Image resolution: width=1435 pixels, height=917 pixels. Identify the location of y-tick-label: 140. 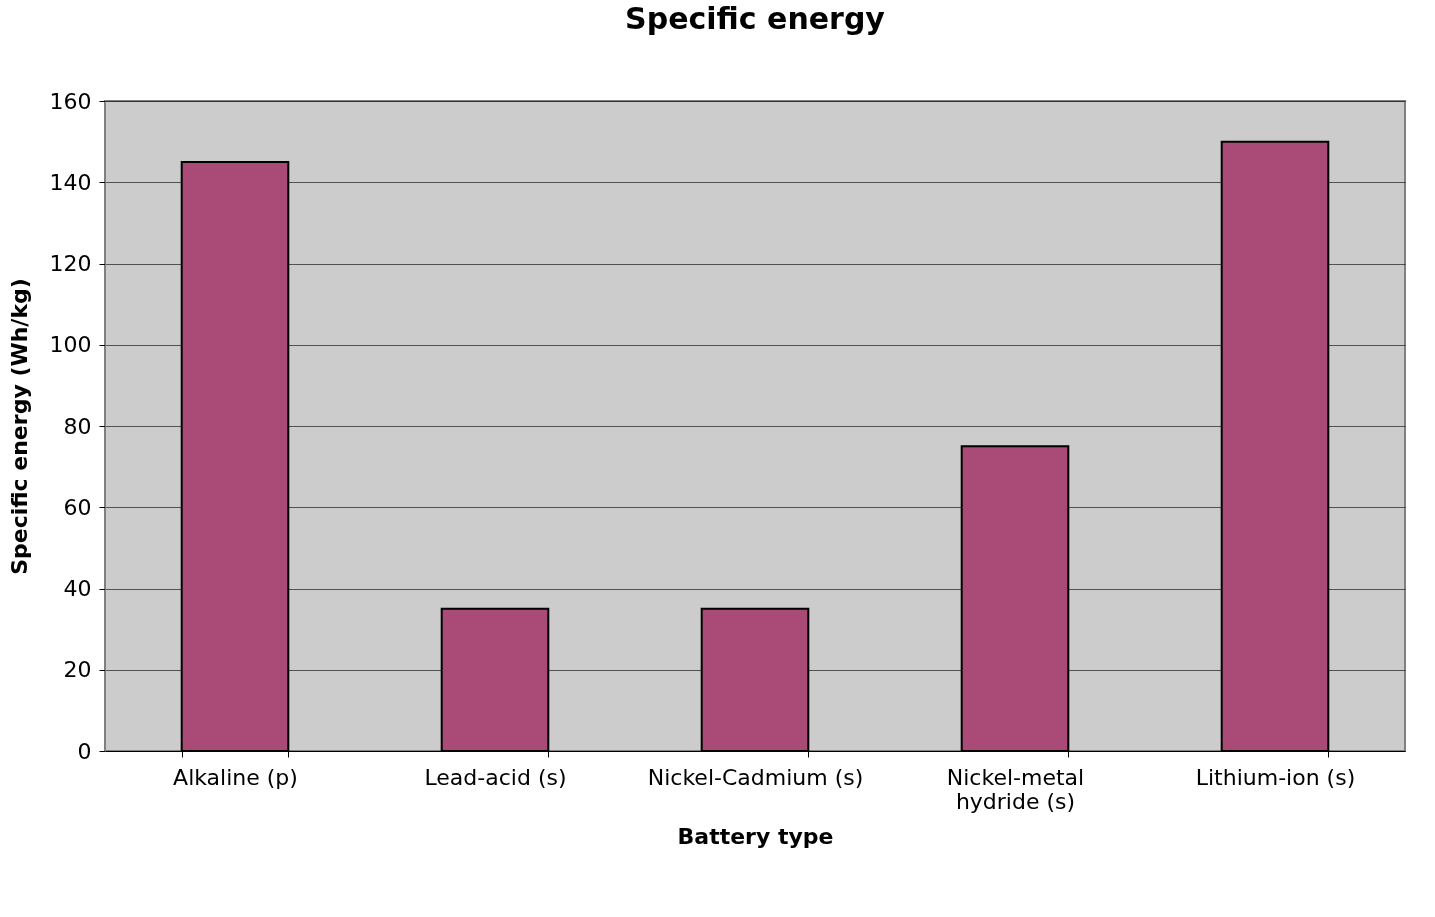
(70, 182).